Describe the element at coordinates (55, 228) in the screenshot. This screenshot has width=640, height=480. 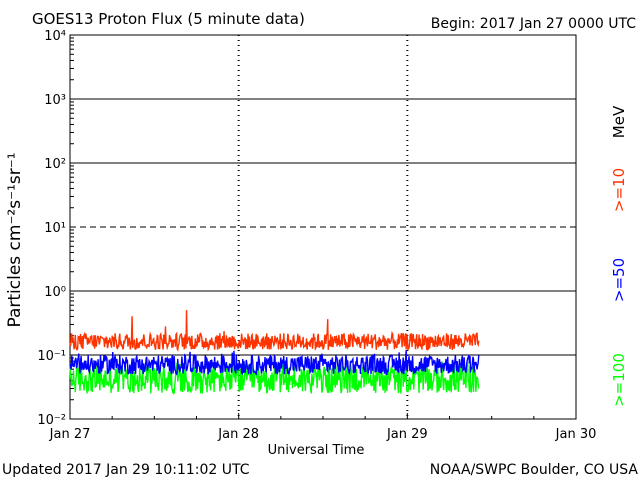
I see `y-tick-label: 10¹` at that location.